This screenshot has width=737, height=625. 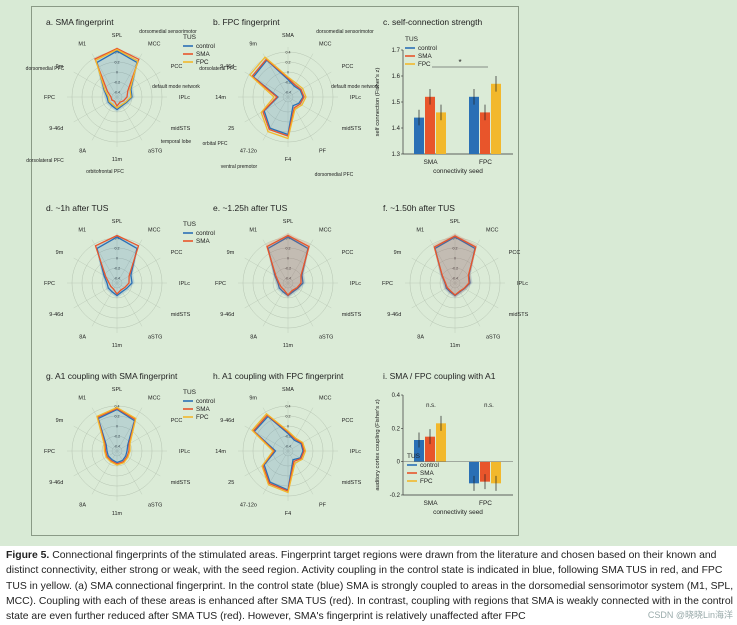 What do you see at coordinates (419, 135) in the screenshot?
I see `bar-SMA-control` at bounding box center [419, 135].